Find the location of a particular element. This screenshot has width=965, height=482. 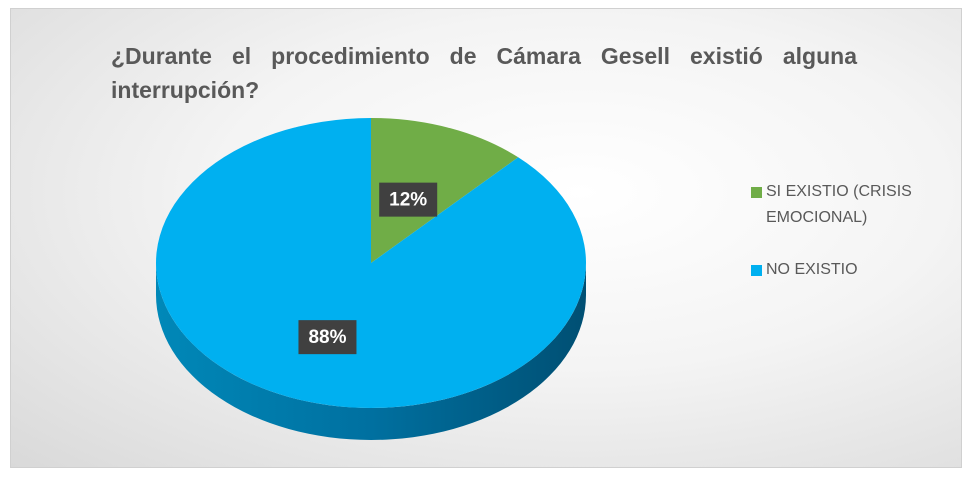

legend-label: SI EXISTIO (CRISIS EMOCIONAL) is located at coordinates (839, 204).